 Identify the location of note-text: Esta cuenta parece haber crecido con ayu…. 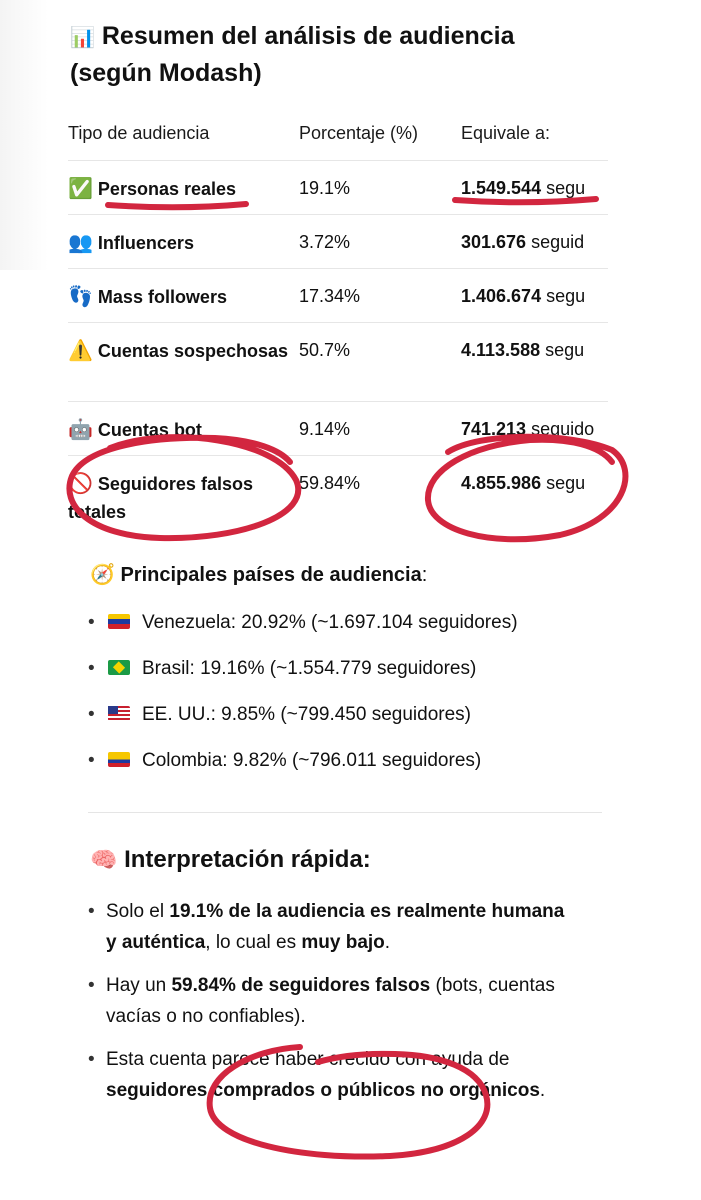
(308, 1059).